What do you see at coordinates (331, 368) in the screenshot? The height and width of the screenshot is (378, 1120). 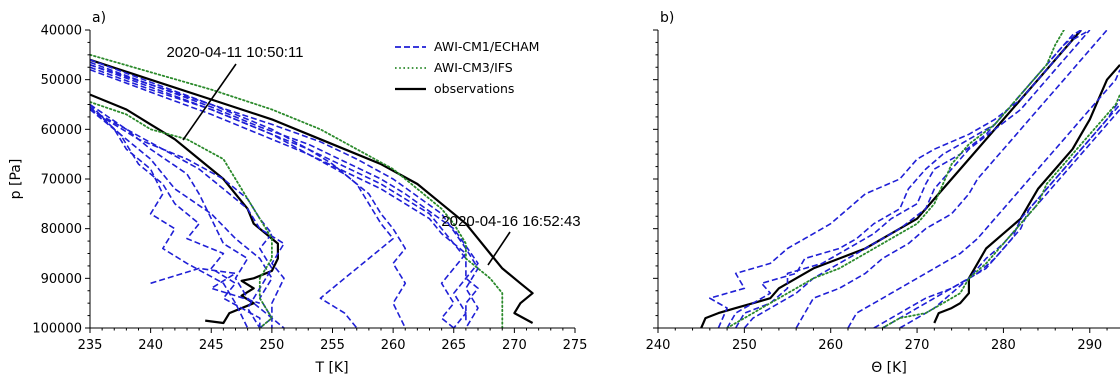 I see `panel-a-x-axis-label: T [K]` at bounding box center [331, 368].